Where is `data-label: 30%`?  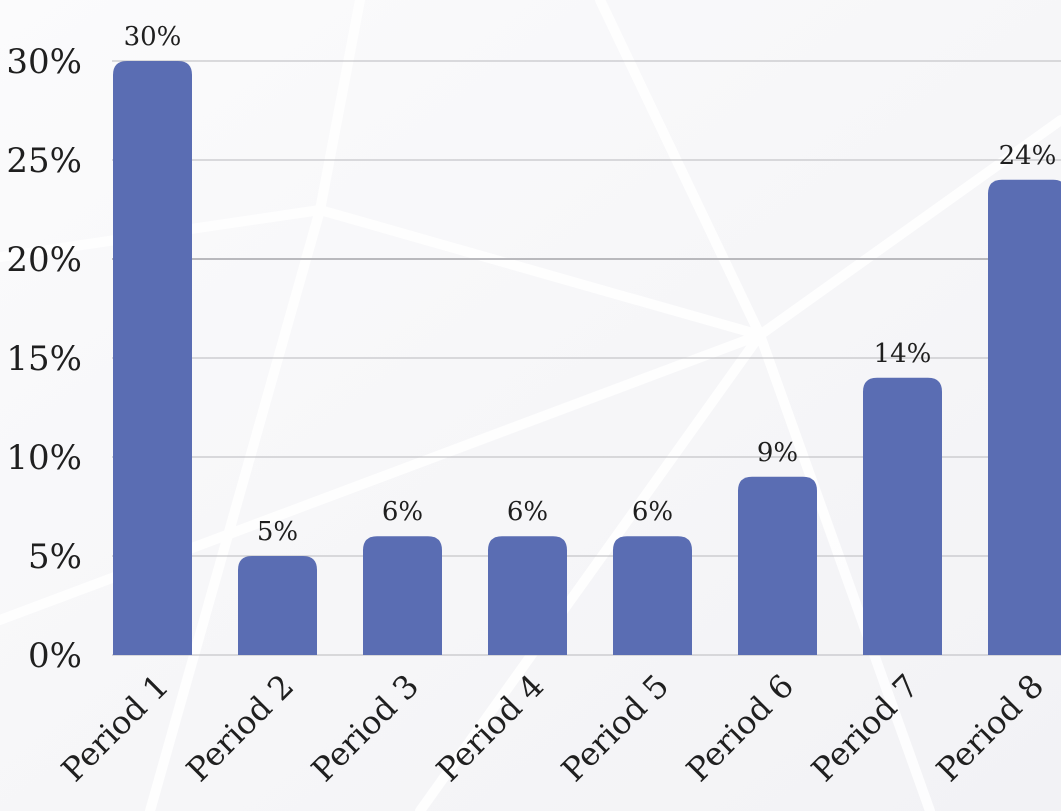
data-label: 30% is located at coordinates (153, 37).